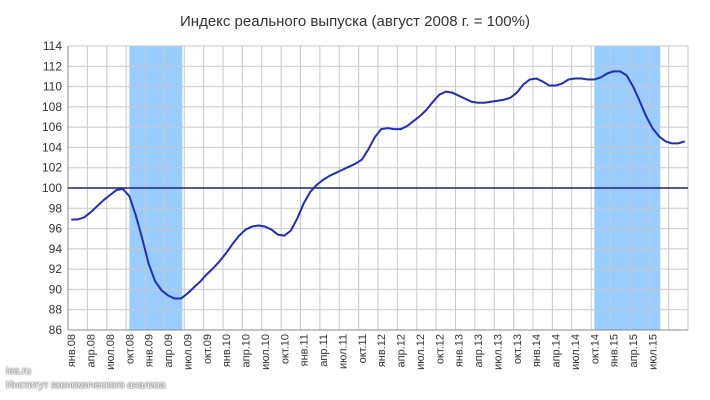 This screenshot has width=710, height=400. What do you see at coordinates (188, 352) in the screenshot?
I see `x-tick-label: июл.09` at bounding box center [188, 352].